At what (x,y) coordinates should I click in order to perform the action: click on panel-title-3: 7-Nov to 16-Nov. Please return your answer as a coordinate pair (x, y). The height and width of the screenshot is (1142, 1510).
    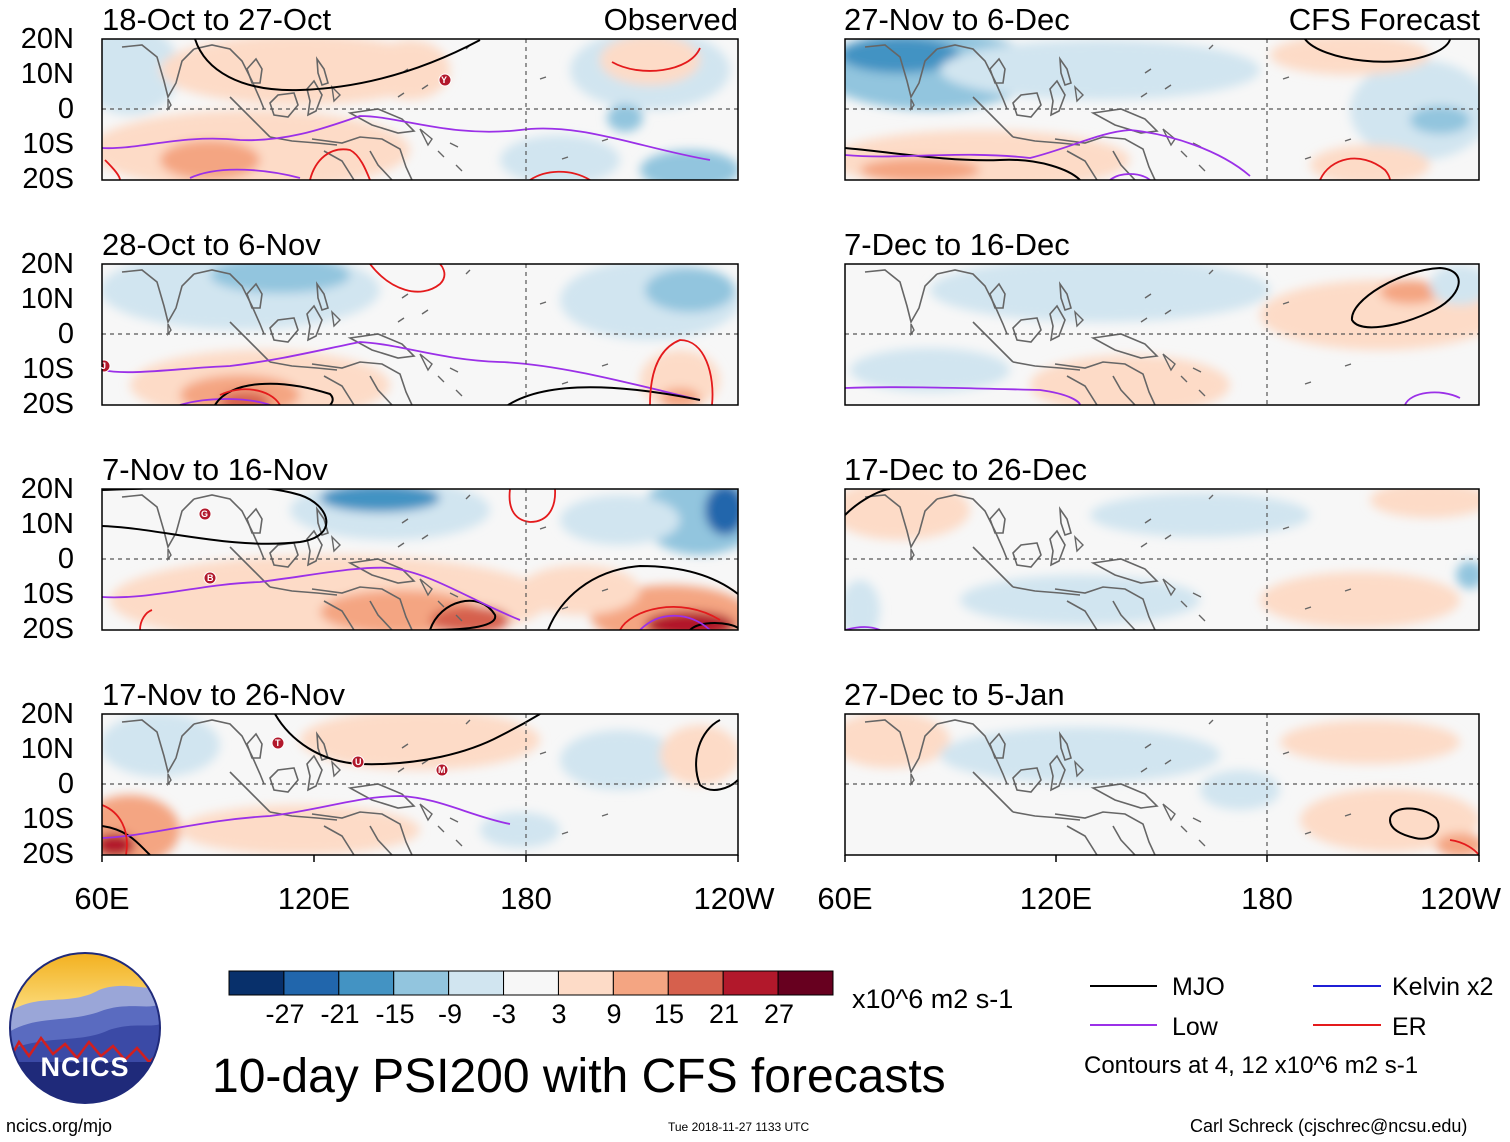
    Looking at the image, I should click on (215, 469).